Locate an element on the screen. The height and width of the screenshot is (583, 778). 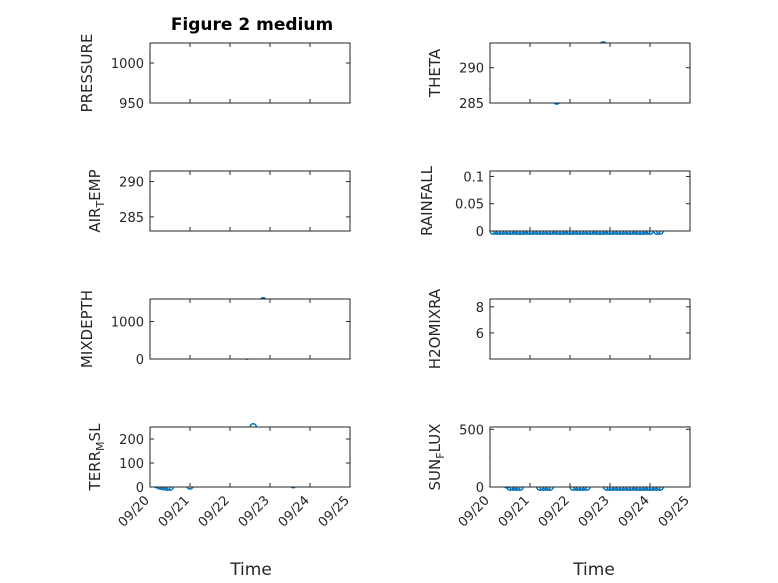
subplot-4: 0 0.05 0.1 RAINFALL is located at coordinates (554, 202).